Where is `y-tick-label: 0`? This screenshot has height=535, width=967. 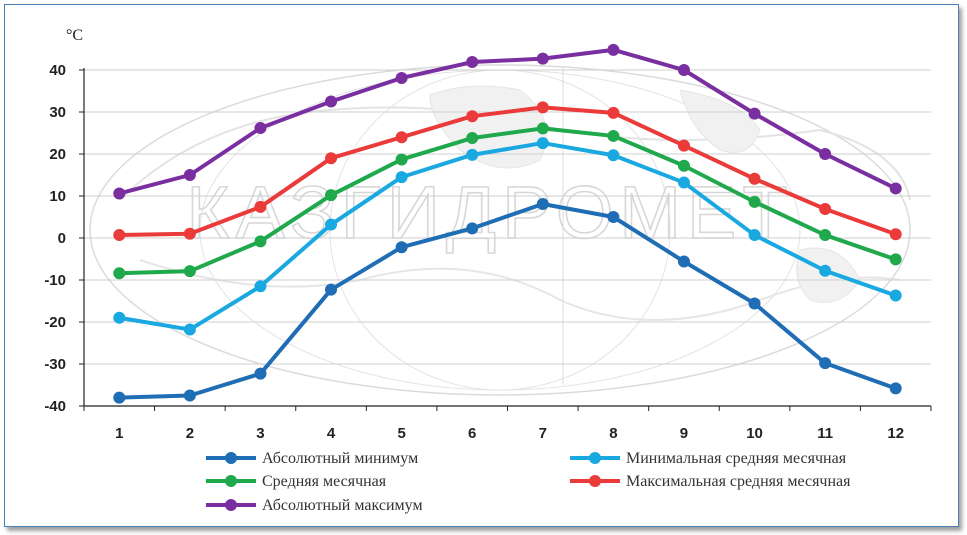
y-tick-label: 0 is located at coordinates (62, 238).